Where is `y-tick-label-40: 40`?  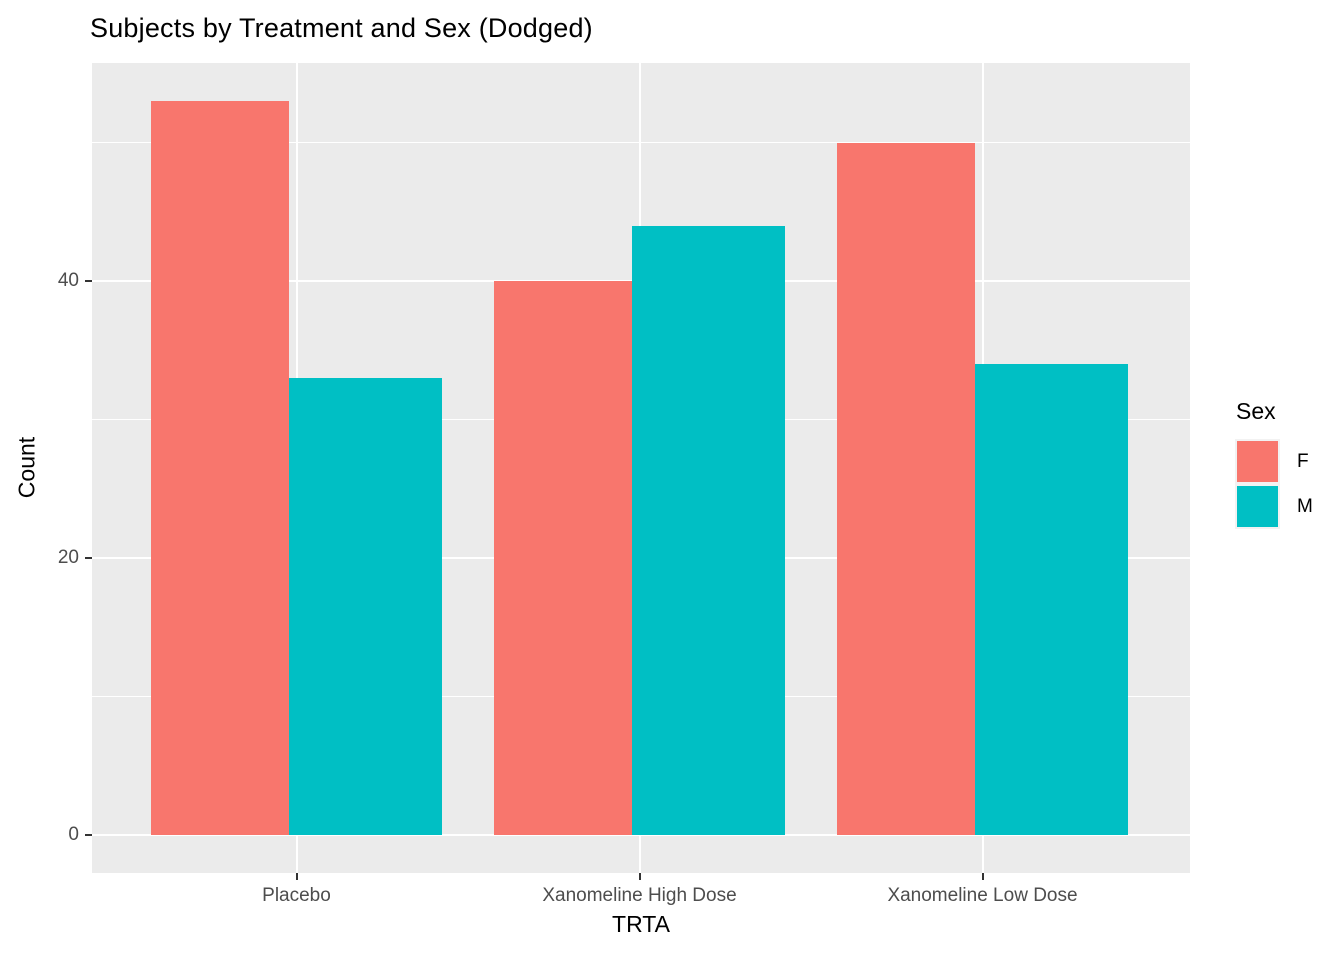 y-tick-label-40: 40 is located at coordinates (68, 280).